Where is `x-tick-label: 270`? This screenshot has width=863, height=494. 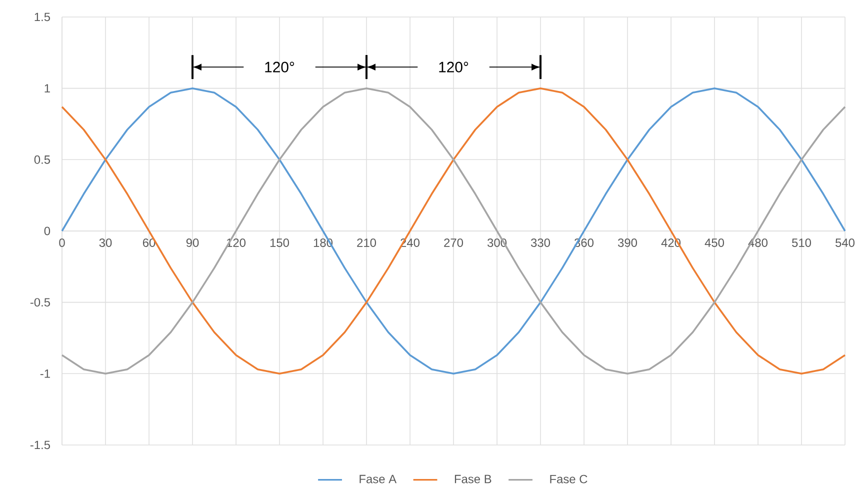
x-tick-label: 270 is located at coordinates (454, 242).